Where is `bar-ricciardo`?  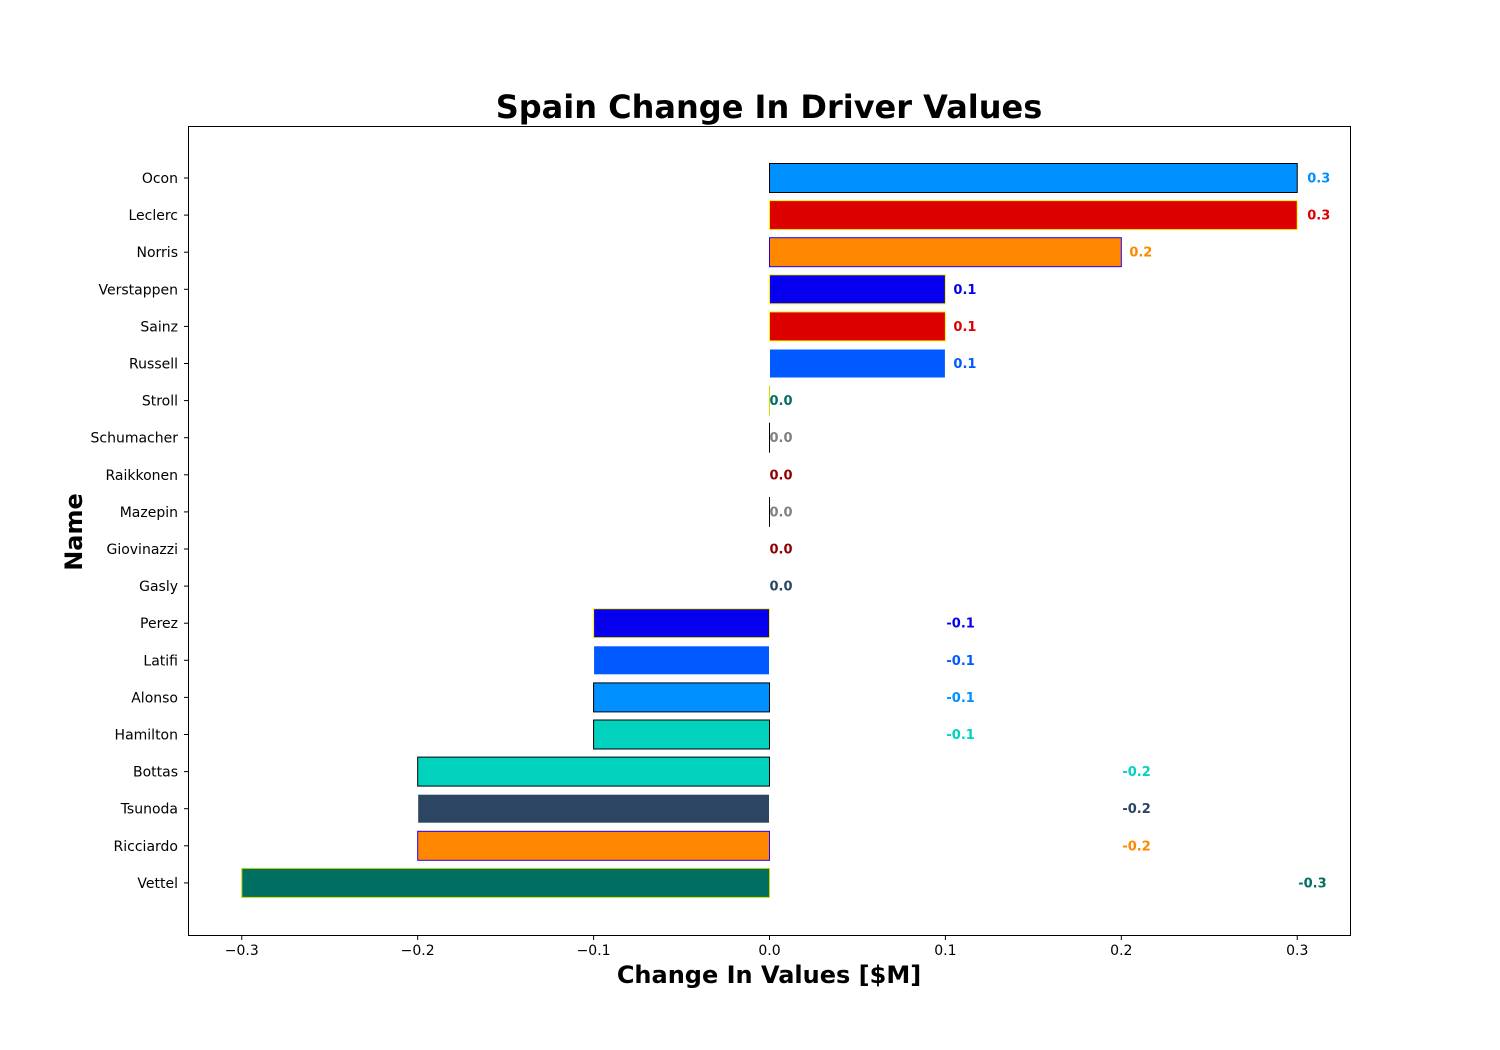
bar-ricciardo is located at coordinates (593, 845).